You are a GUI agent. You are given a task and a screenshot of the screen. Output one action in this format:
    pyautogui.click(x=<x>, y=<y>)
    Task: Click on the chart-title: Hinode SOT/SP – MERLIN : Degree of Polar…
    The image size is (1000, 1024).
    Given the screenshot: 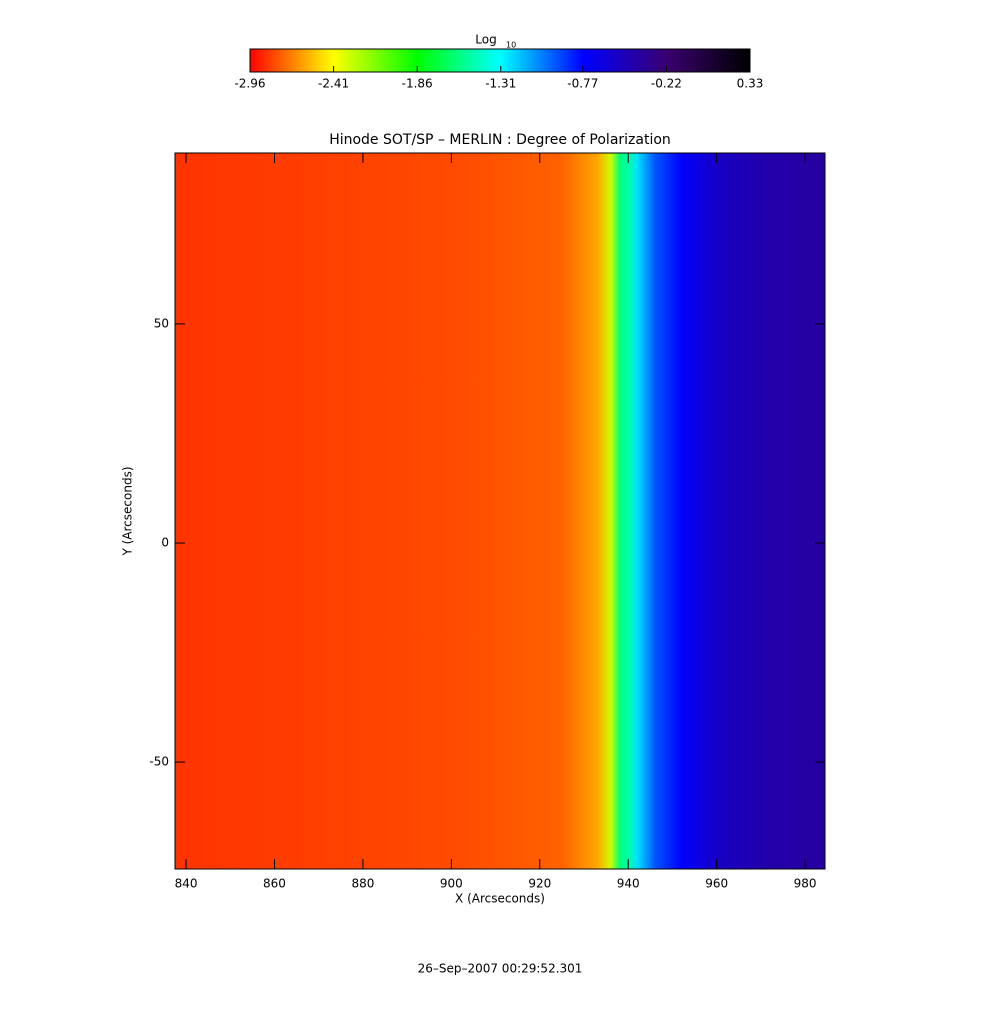 What is the action you would take?
    pyautogui.click(x=500, y=140)
    